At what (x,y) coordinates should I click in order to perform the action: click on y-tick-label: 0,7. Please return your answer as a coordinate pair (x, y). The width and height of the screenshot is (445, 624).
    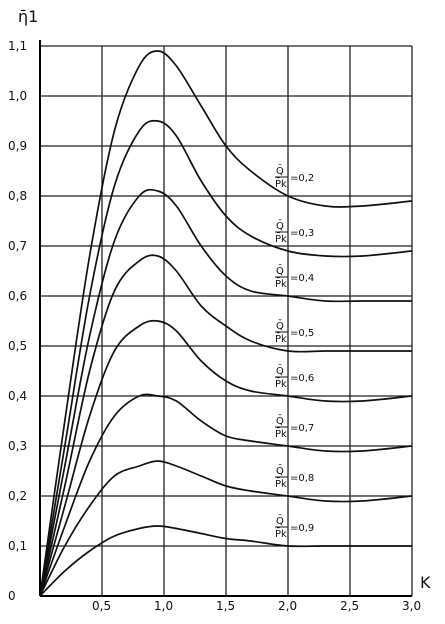
    Looking at the image, I should click on (17, 246).